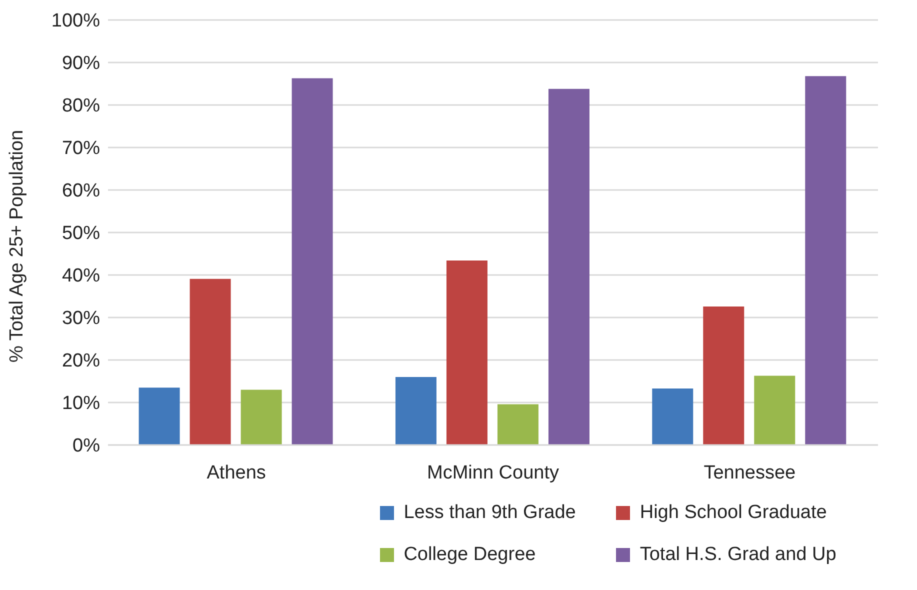 This screenshot has height=590, width=917. What do you see at coordinates (81, 276) in the screenshot?
I see `y-tick-label: 40%` at bounding box center [81, 276].